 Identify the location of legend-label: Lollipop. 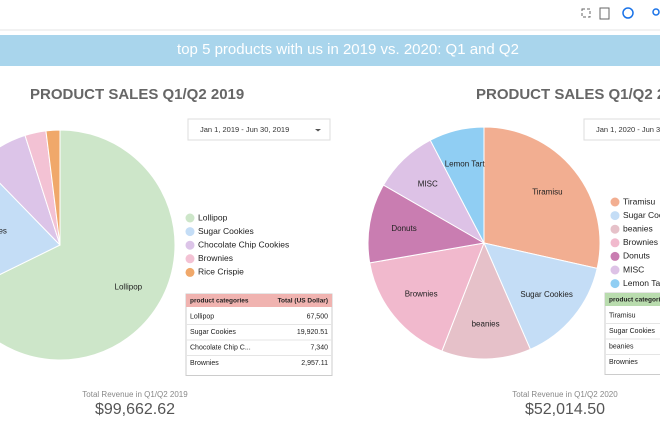
(213, 217).